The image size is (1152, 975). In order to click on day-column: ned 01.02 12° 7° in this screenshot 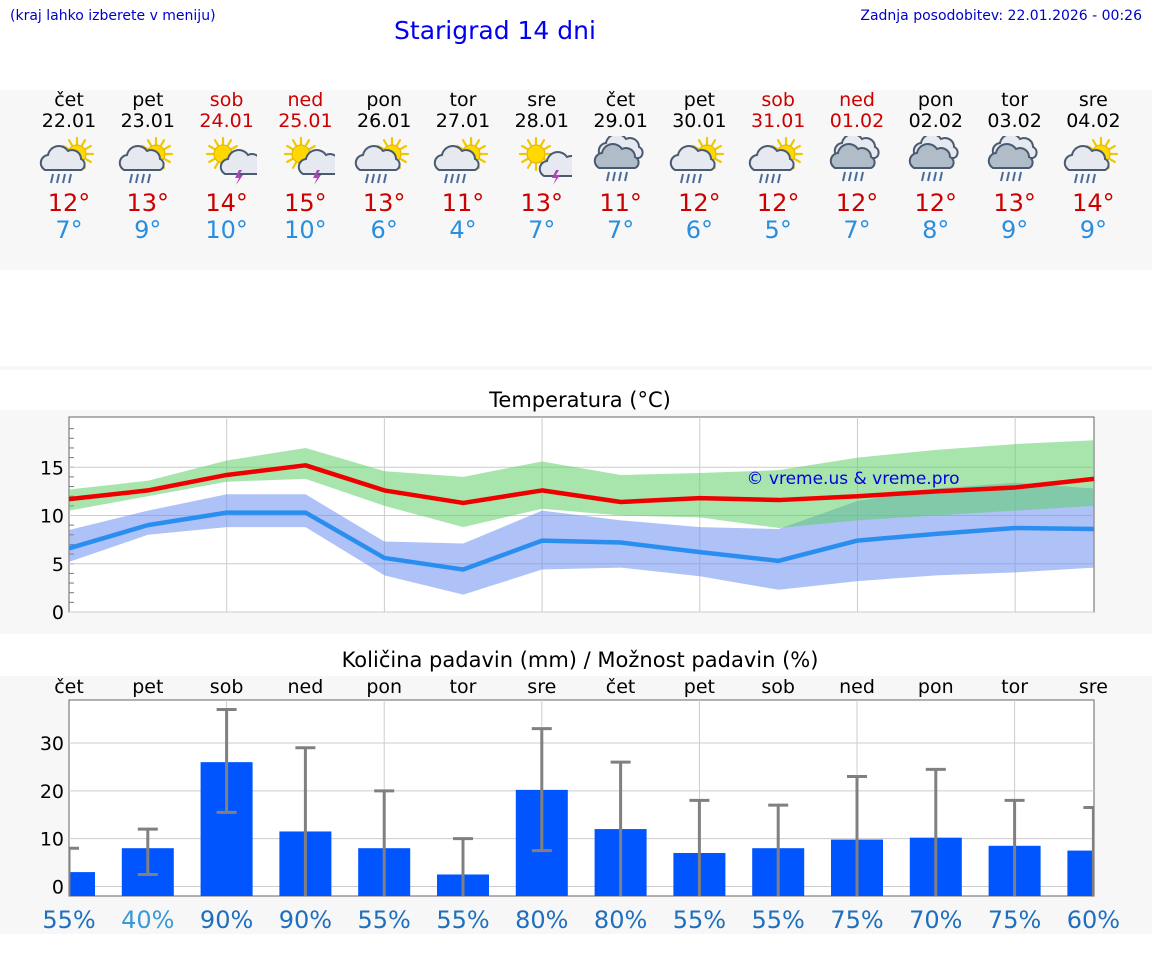, I will do `click(857, 167)`.